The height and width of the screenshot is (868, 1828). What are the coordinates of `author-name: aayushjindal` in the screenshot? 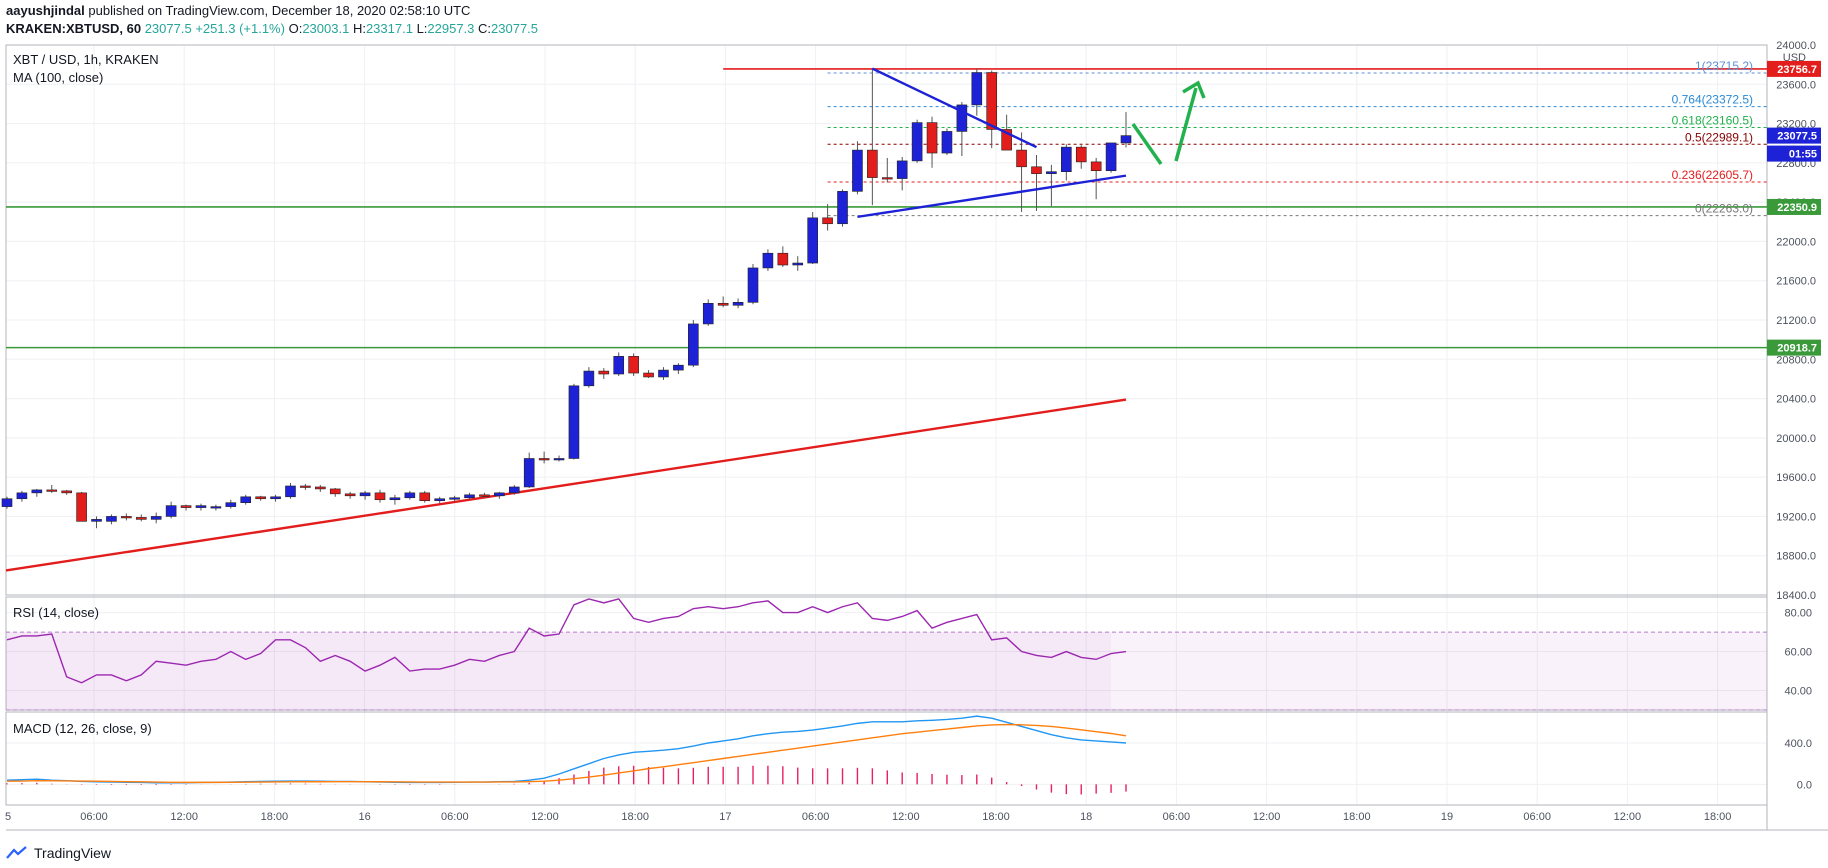 It's located at (45, 10).